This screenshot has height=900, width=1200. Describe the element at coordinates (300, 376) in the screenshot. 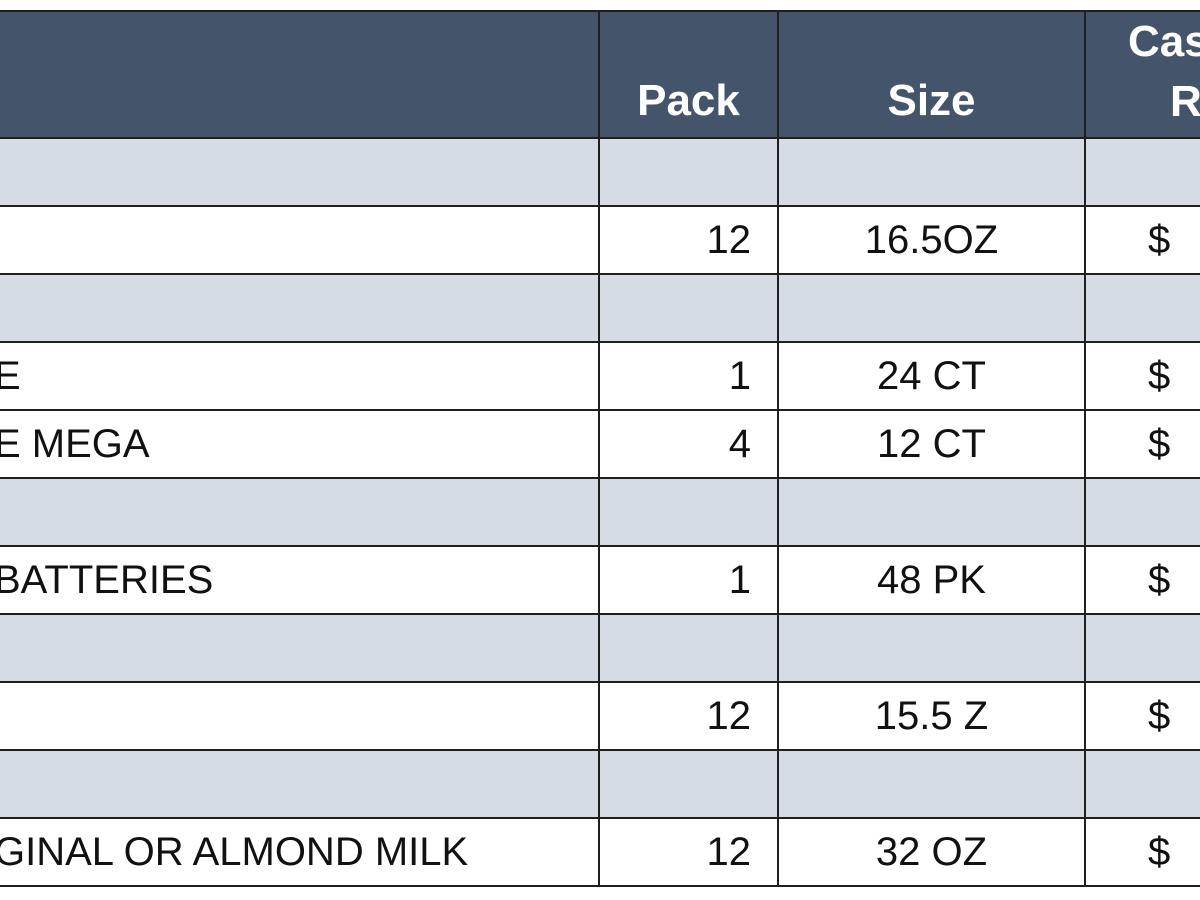

I see `description-cell: E` at that location.